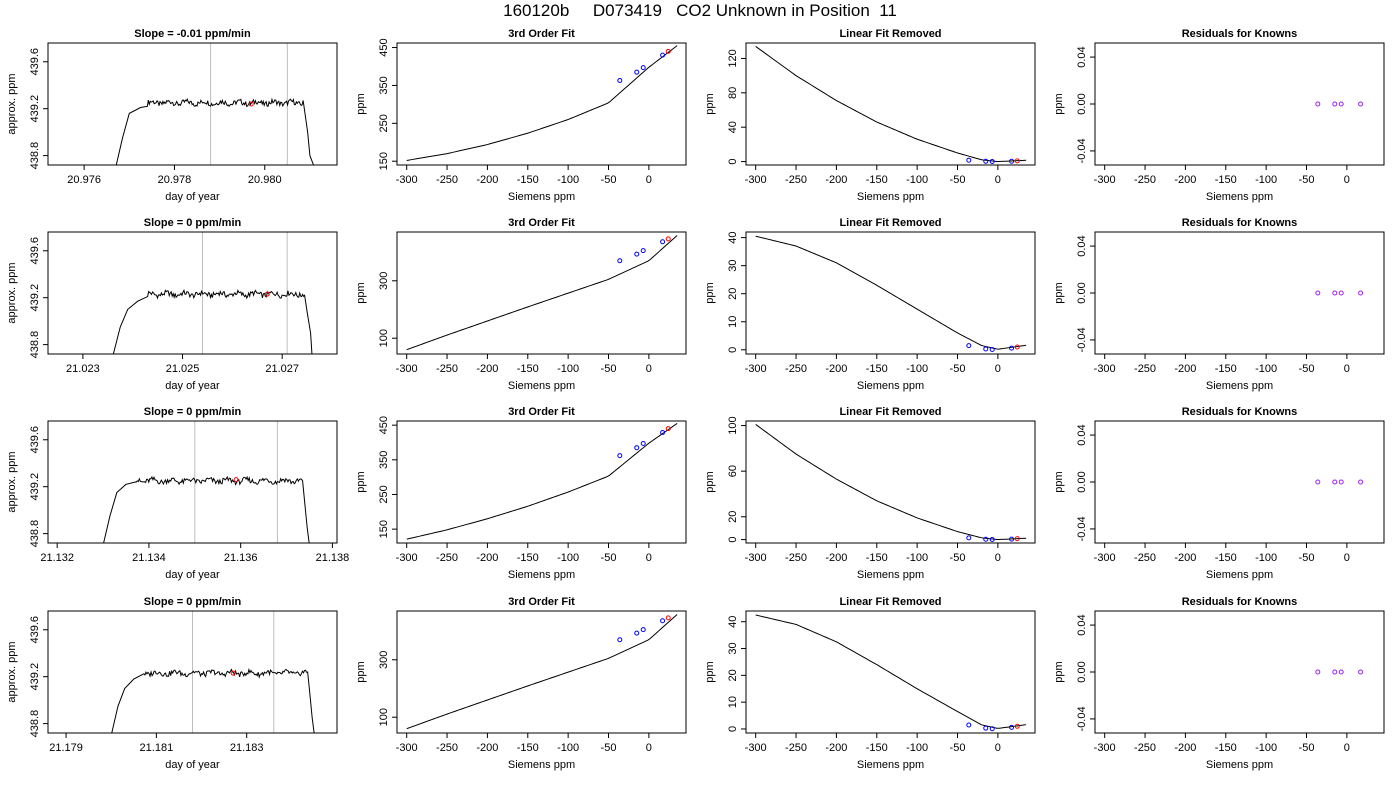 The height and width of the screenshot is (800, 1400). I want to click on y-tick-label: 450, so click(384, 47).